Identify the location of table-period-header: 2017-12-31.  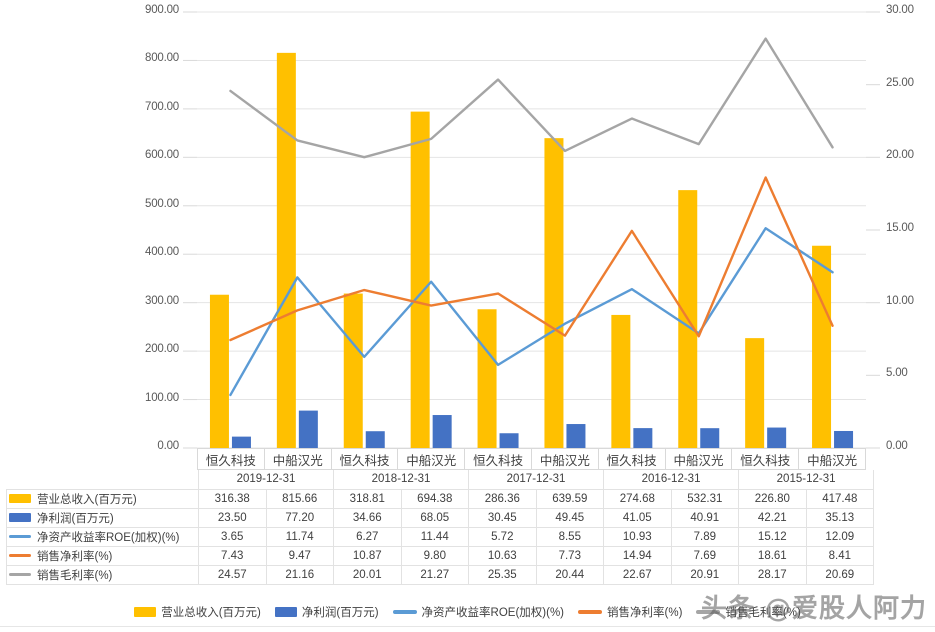
(536, 480).